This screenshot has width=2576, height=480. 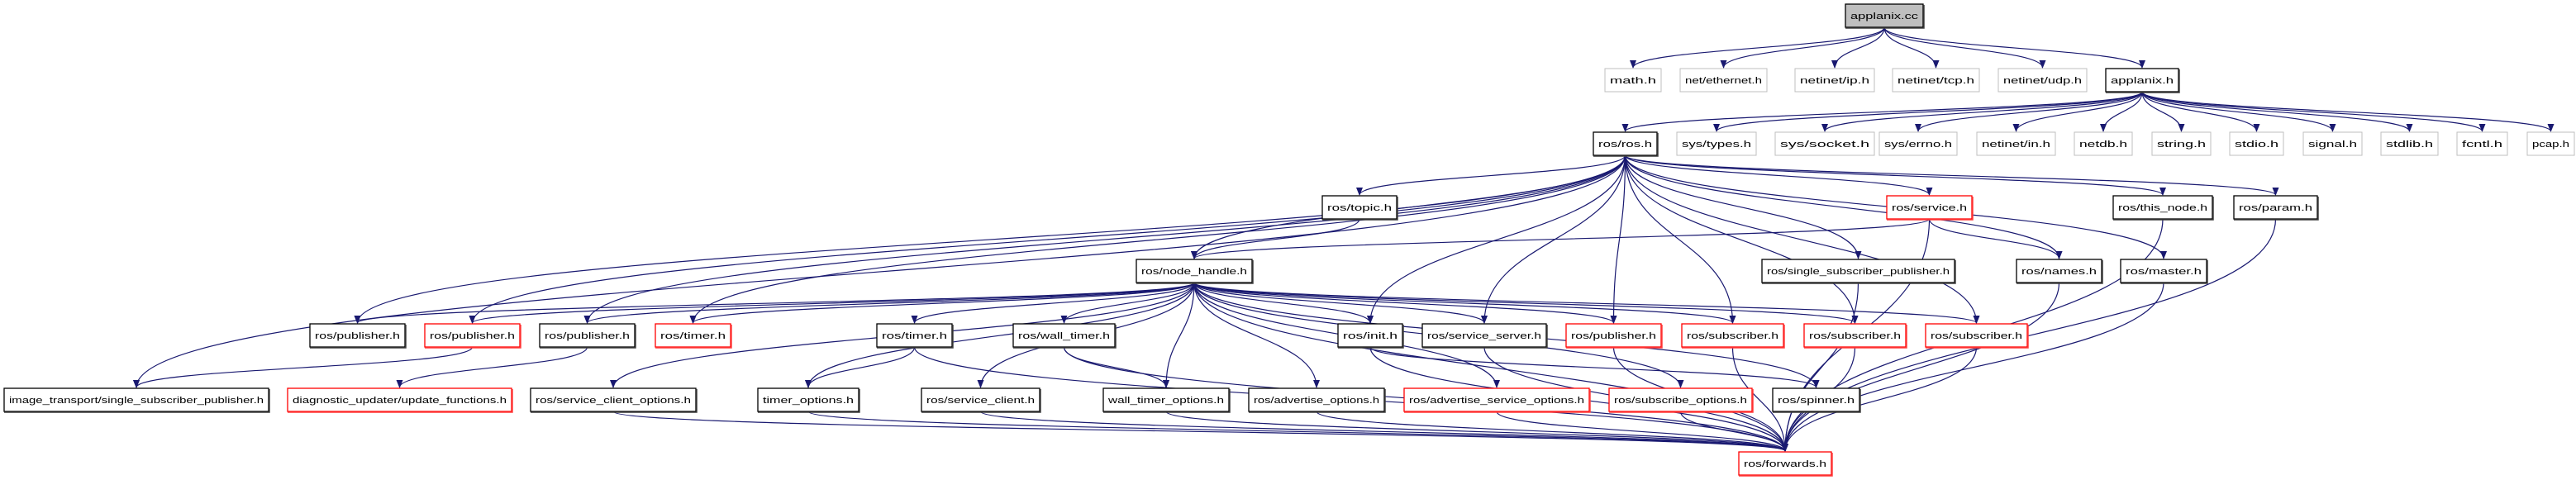 I want to click on node-ros-this-node-h: ros/this_node.h, so click(x=2163, y=208).